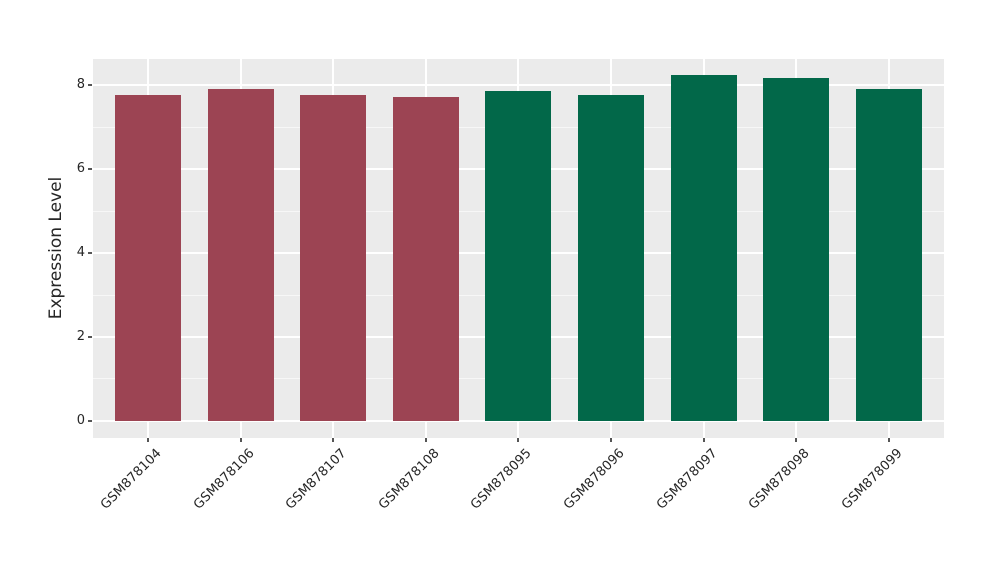 This screenshot has height=580, width=1000. What do you see at coordinates (80, 169) in the screenshot?
I see `y-tick-label: 6` at bounding box center [80, 169].